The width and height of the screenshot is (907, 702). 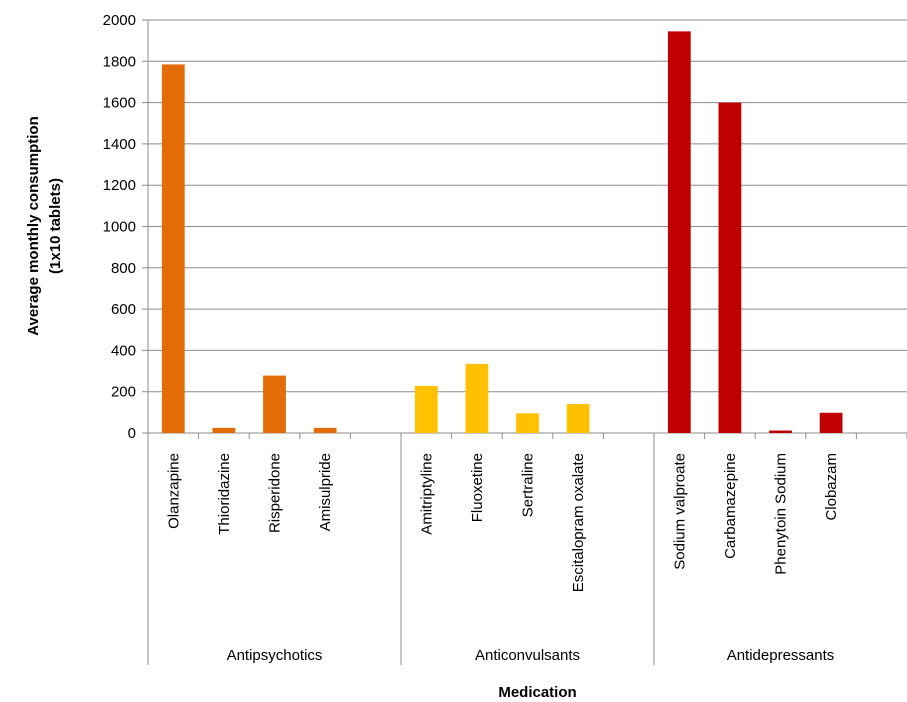 What do you see at coordinates (730, 506) in the screenshot?
I see `x-category-label: Carbamazepine` at bounding box center [730, 506].